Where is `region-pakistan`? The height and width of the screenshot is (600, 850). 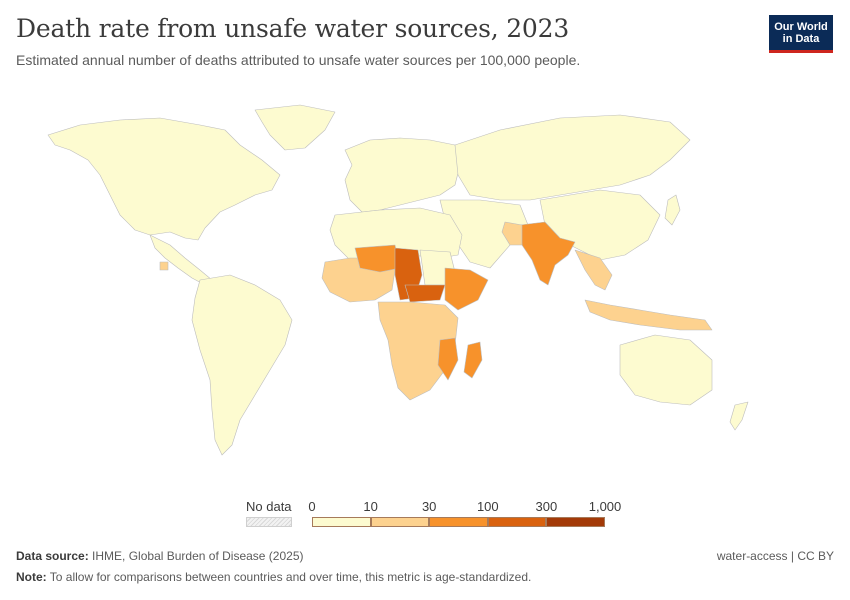 region-pakistan is located at coordinates (512, 233).